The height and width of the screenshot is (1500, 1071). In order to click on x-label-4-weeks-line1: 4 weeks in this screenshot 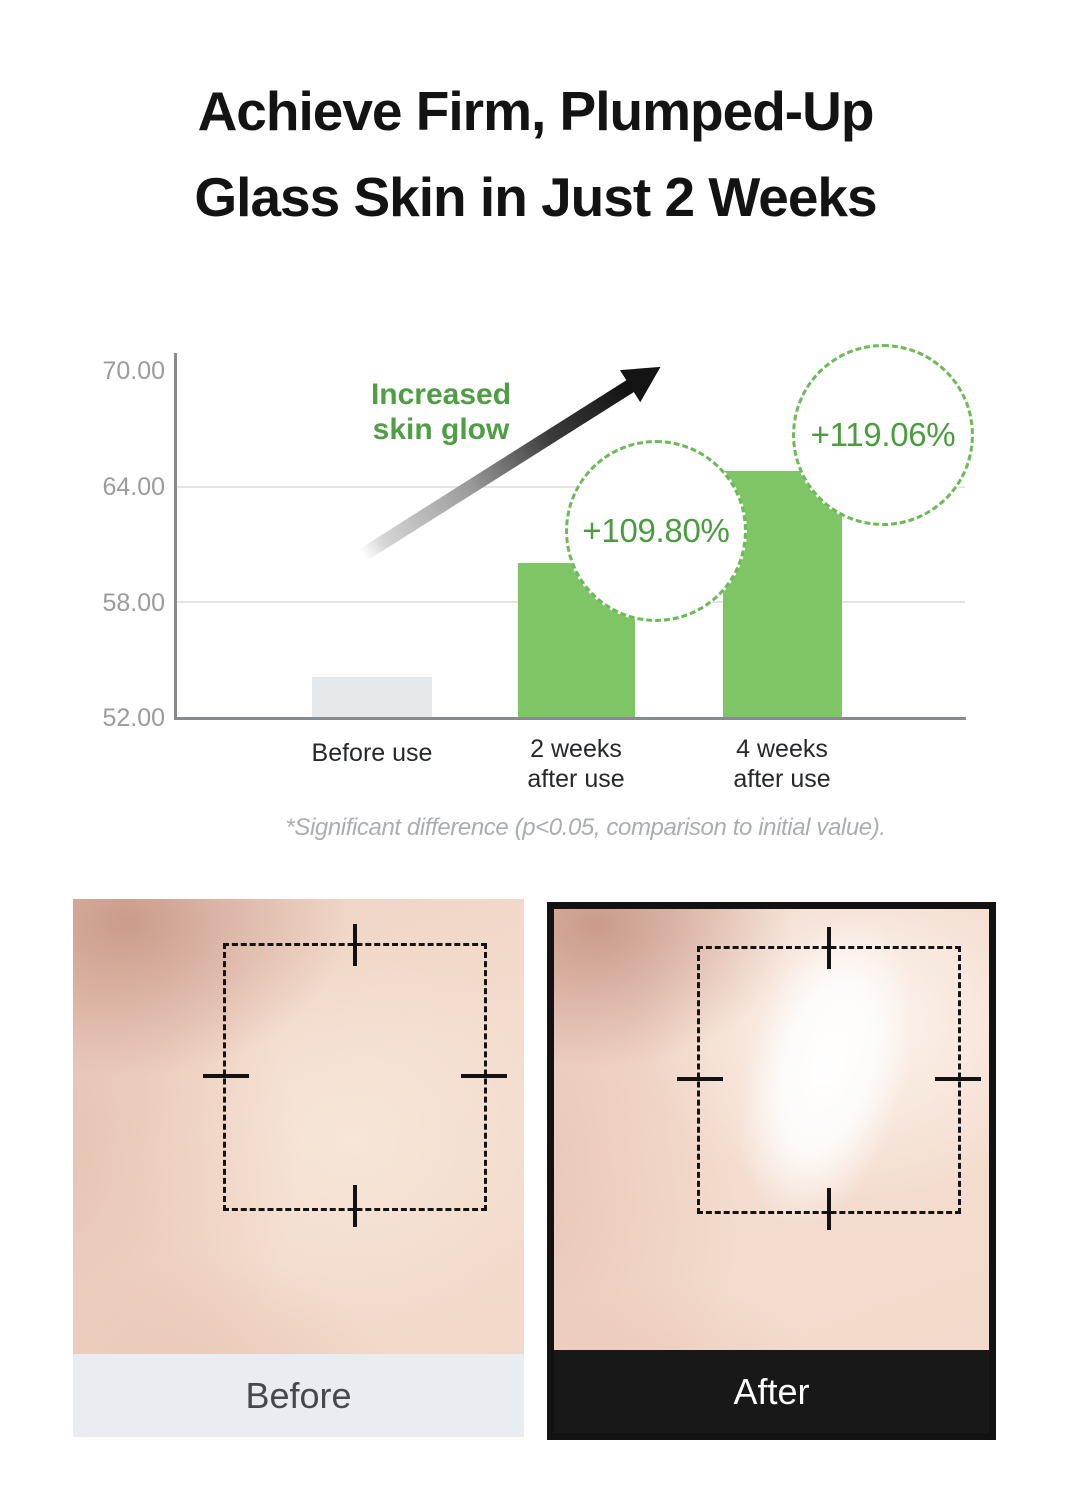, I will do `click(782, 749)`.